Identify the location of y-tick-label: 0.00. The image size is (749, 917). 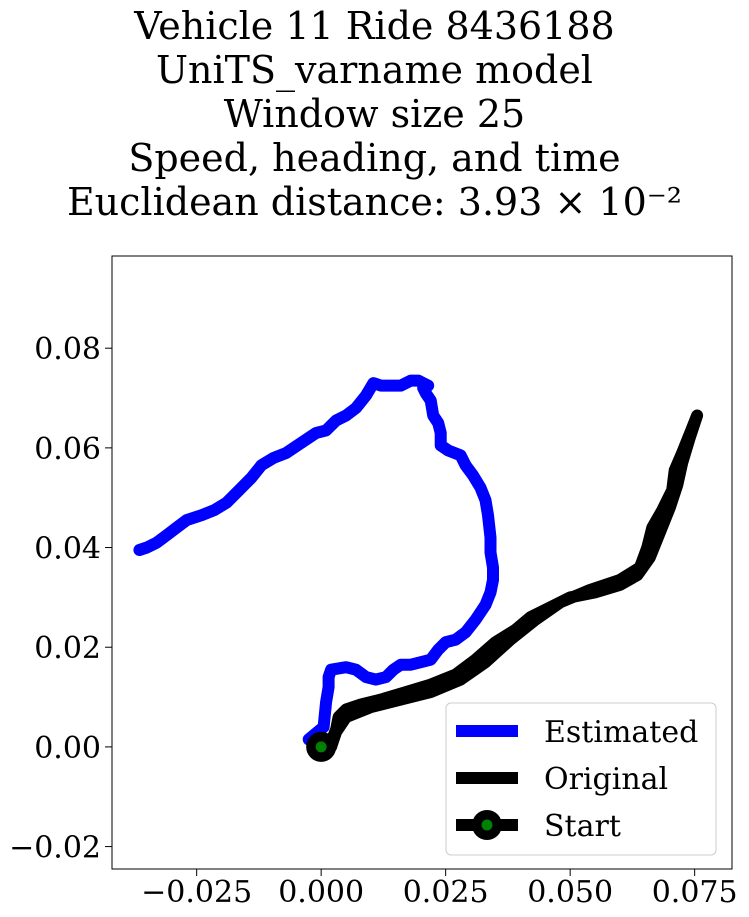
(67, 748).